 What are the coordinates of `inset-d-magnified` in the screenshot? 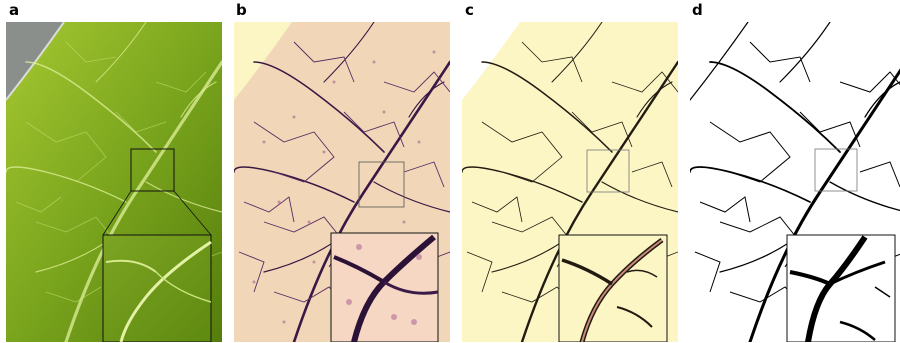 It's located at (841, 288).